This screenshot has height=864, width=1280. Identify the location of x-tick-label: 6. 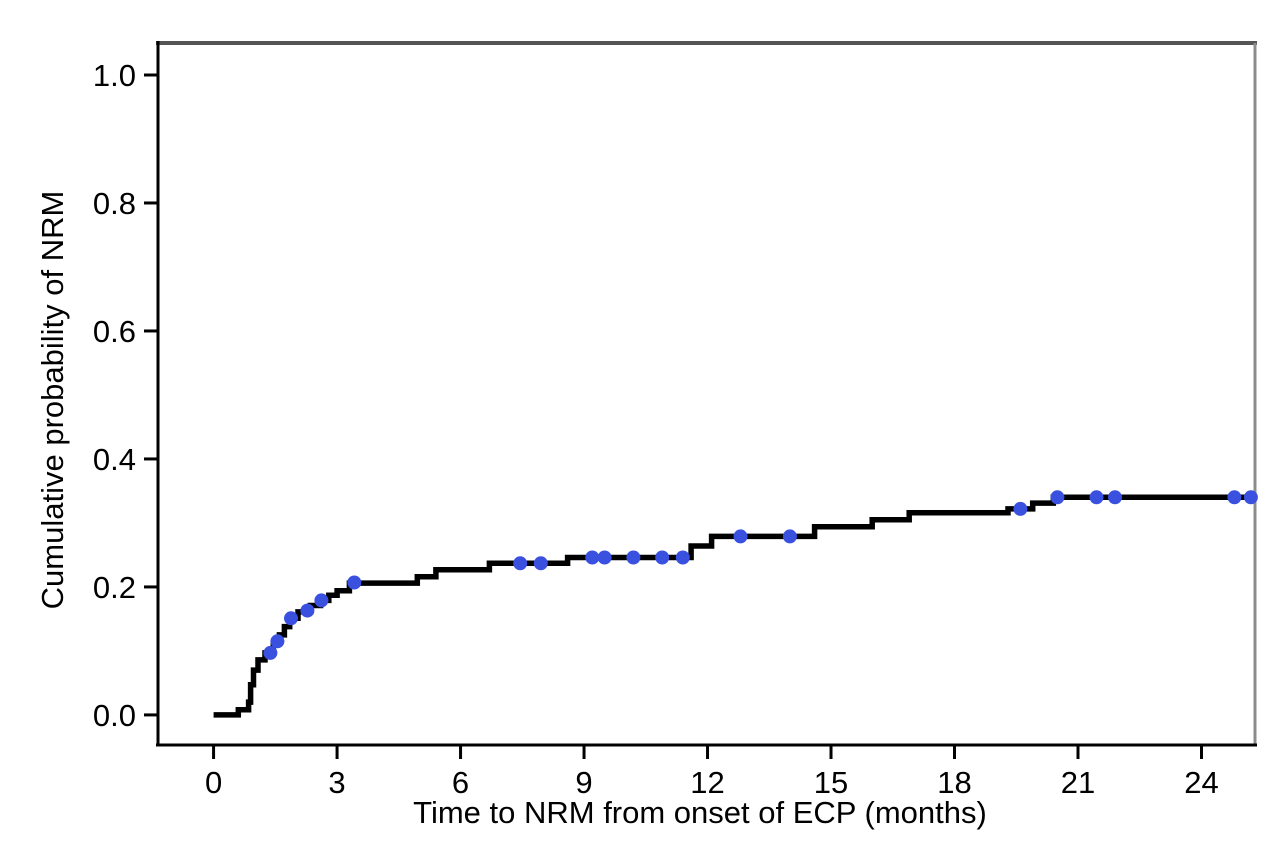
(460, 782).